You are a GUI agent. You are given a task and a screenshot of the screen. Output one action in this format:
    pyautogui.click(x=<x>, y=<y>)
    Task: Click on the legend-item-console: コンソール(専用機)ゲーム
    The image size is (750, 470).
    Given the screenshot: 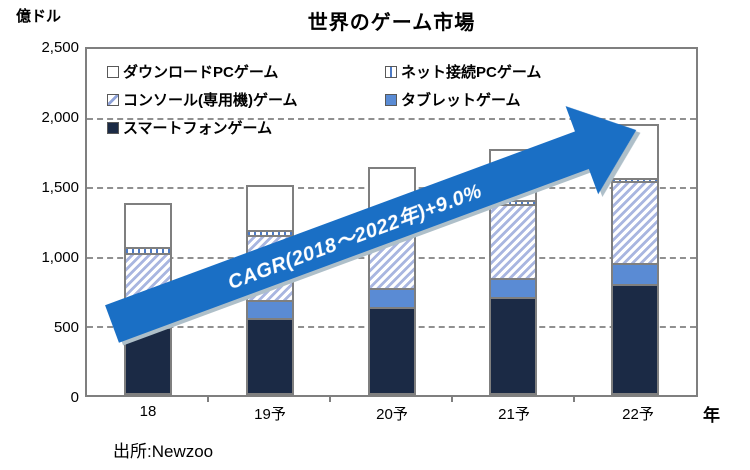 What is the action you would take?
    pyautogui.click(x=202, y=99)
    